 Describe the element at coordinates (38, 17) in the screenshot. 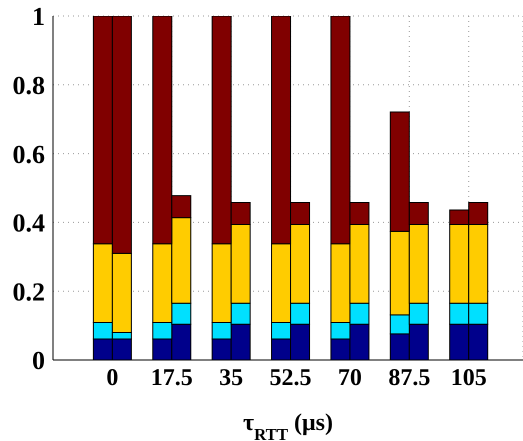

I see `y-tick-label: 1` at that location.